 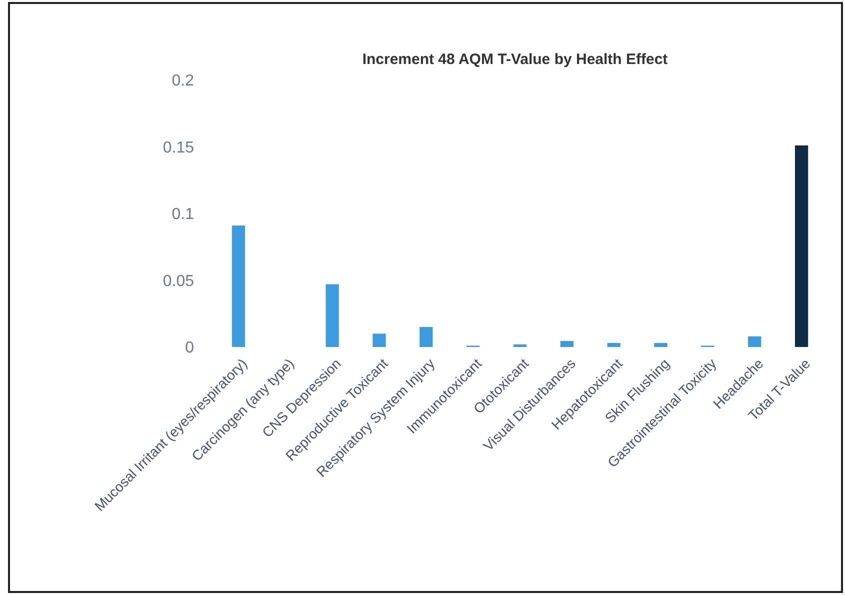 I want to click on y-tick-label: 0.05, so click(x=178, y=281).